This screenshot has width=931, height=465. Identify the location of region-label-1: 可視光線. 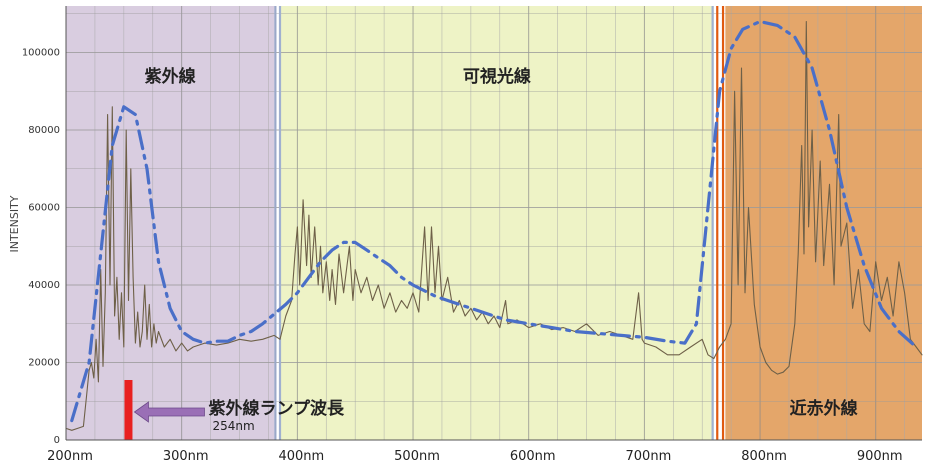
(497, 76).